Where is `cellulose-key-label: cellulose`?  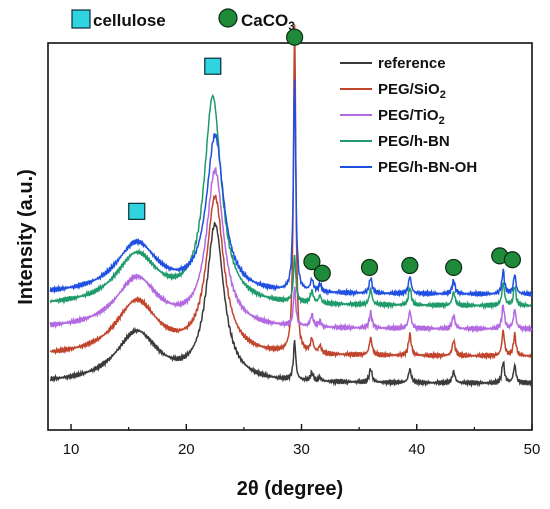
cellulose-key-label: cellulose is located at coordinates (129, 20).